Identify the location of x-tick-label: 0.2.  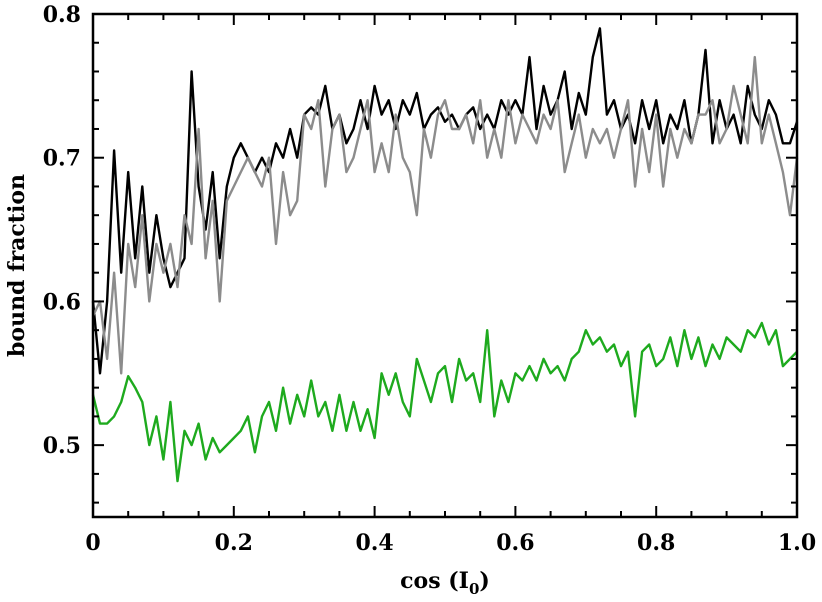
(234, 543).